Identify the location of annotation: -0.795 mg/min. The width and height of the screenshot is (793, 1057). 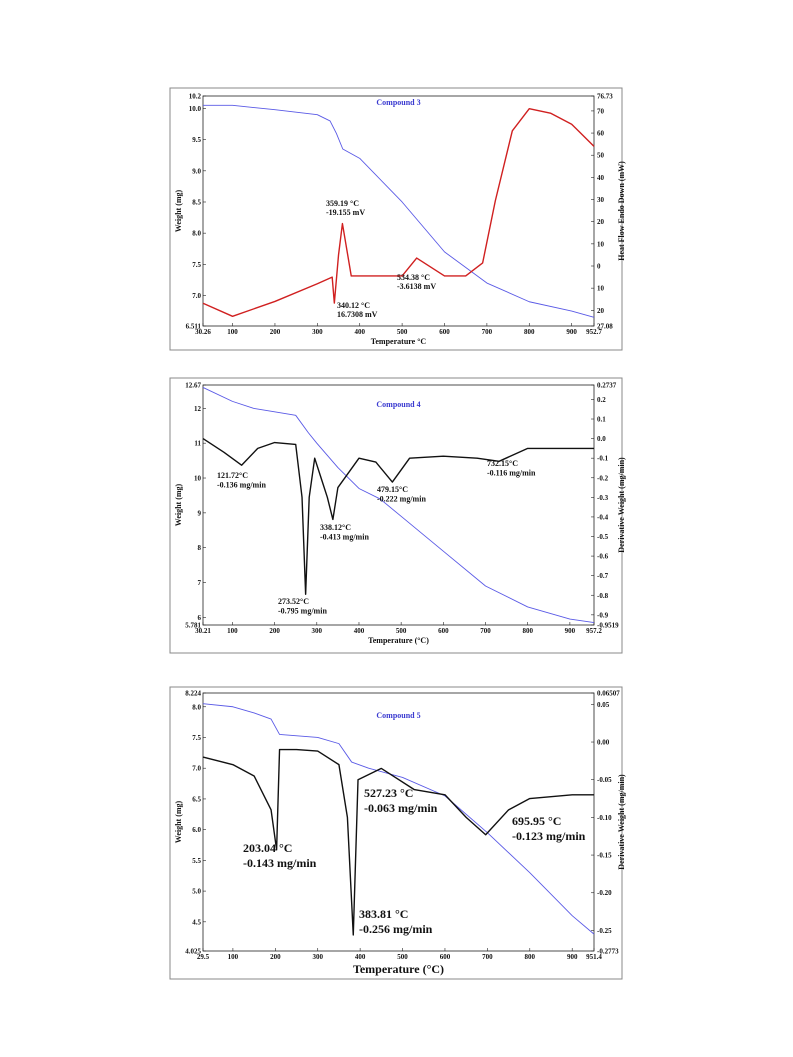
(302, 611).